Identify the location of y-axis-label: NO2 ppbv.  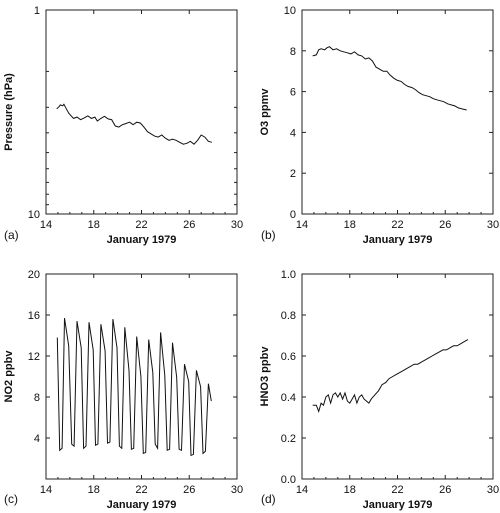
(9, 376).